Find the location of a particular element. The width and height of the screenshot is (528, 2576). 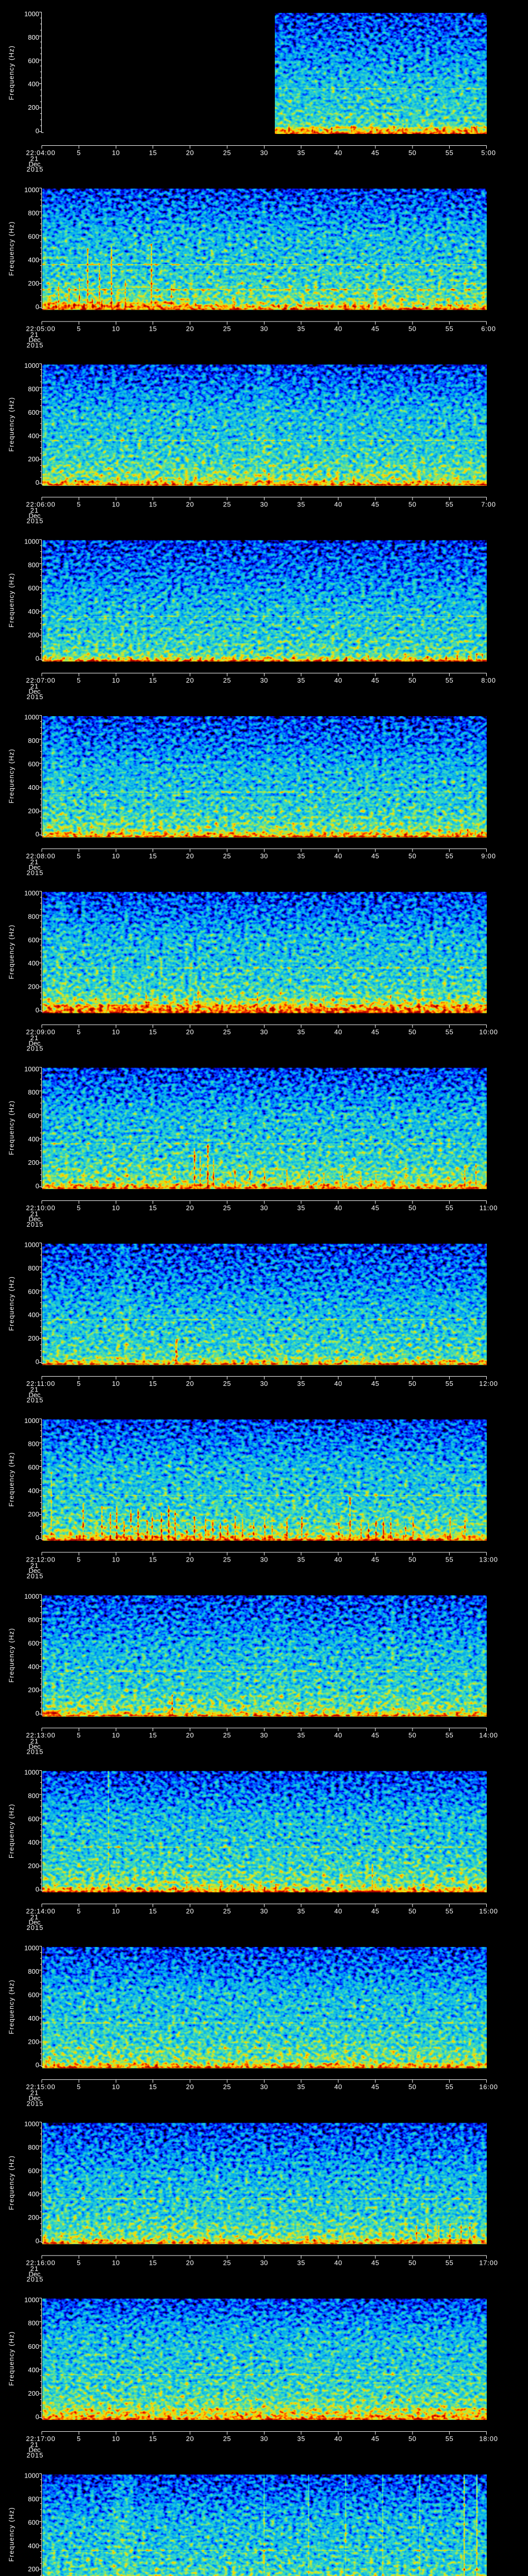

svg-text: 7:00 is located at coordinates (488, 505).